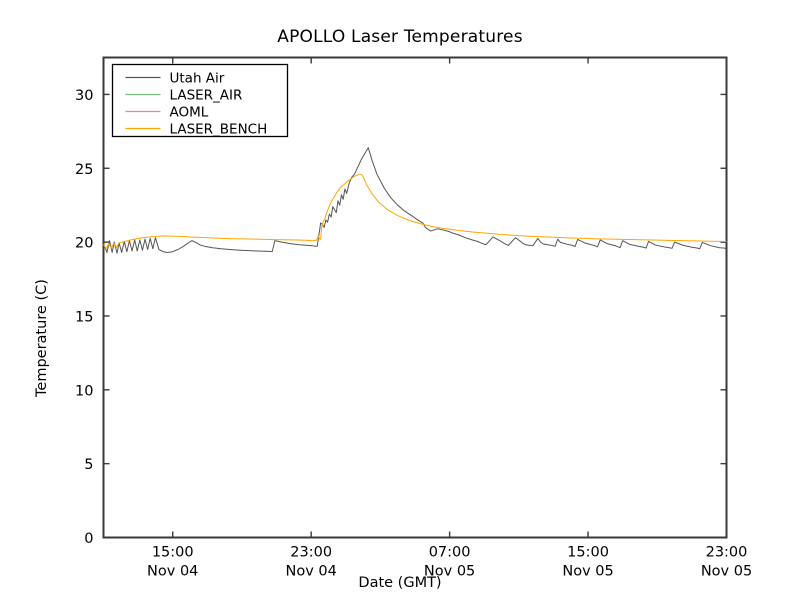 This screenshot has height=600, width=800. What do you see at coordinates (206, 96) in the screenshot?
I see `legend-label-laser-air: LASER_AIR` at bounding box center [206, 96].